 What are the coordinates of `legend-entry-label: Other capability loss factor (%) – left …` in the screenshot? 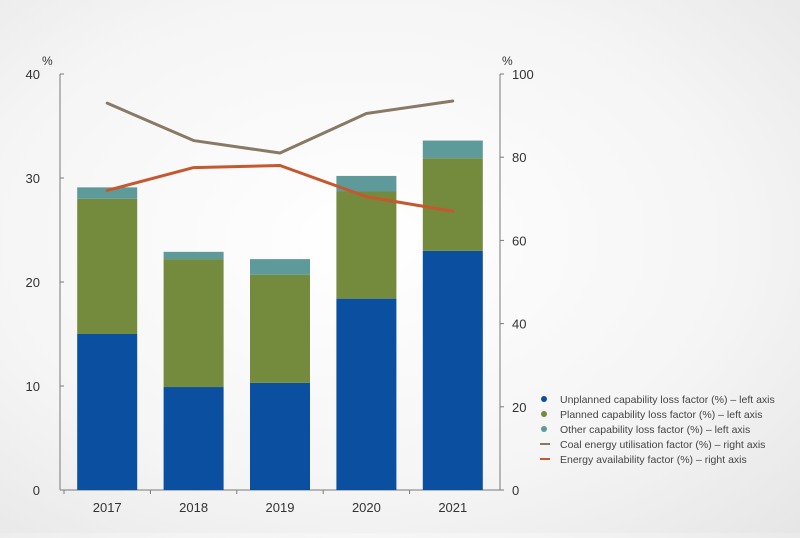 It's located at (655, 430).